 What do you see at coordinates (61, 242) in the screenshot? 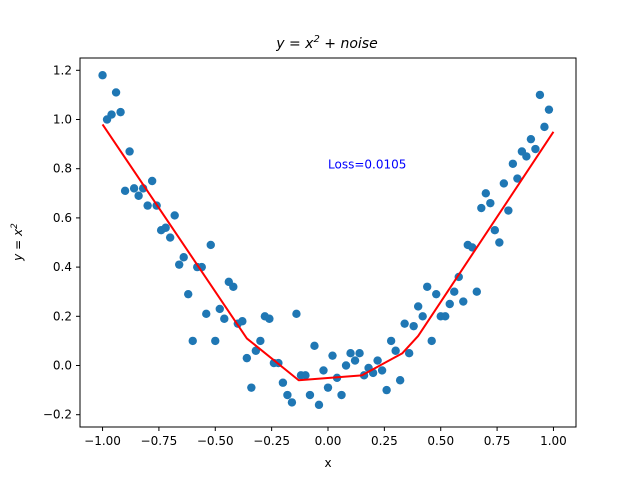
I see `y-axis: −0.2 0.0 0.2 0.4 0.6 0.8 1.0 1.2` at bounding box center [61, 242].